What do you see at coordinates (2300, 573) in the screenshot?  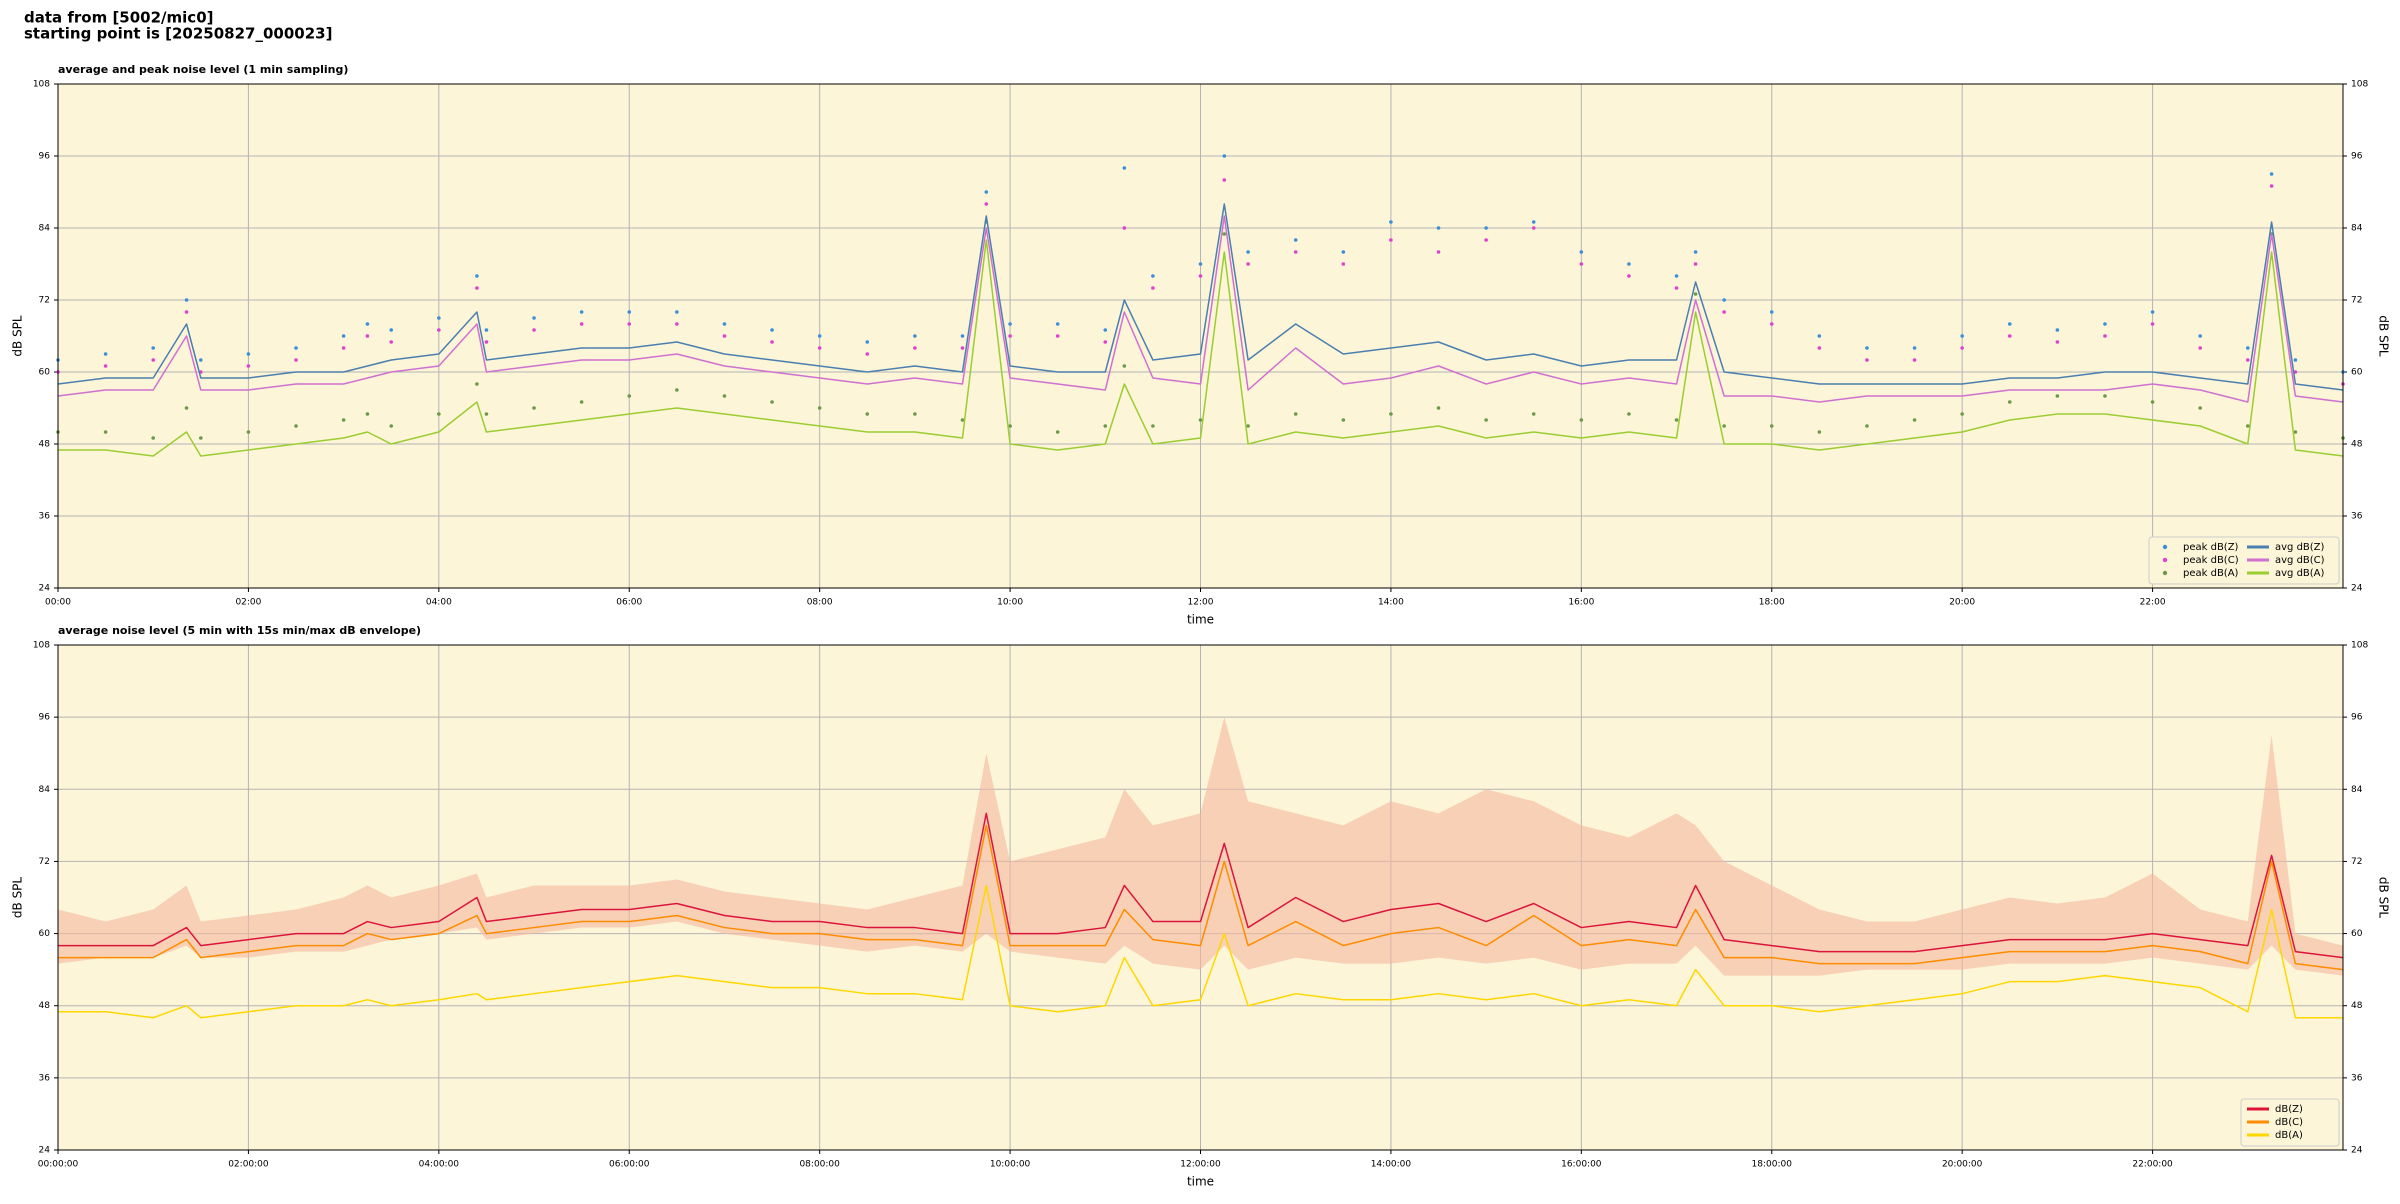 I see `legend-label: avg dB(A)` at bounding box center [2300, 573].